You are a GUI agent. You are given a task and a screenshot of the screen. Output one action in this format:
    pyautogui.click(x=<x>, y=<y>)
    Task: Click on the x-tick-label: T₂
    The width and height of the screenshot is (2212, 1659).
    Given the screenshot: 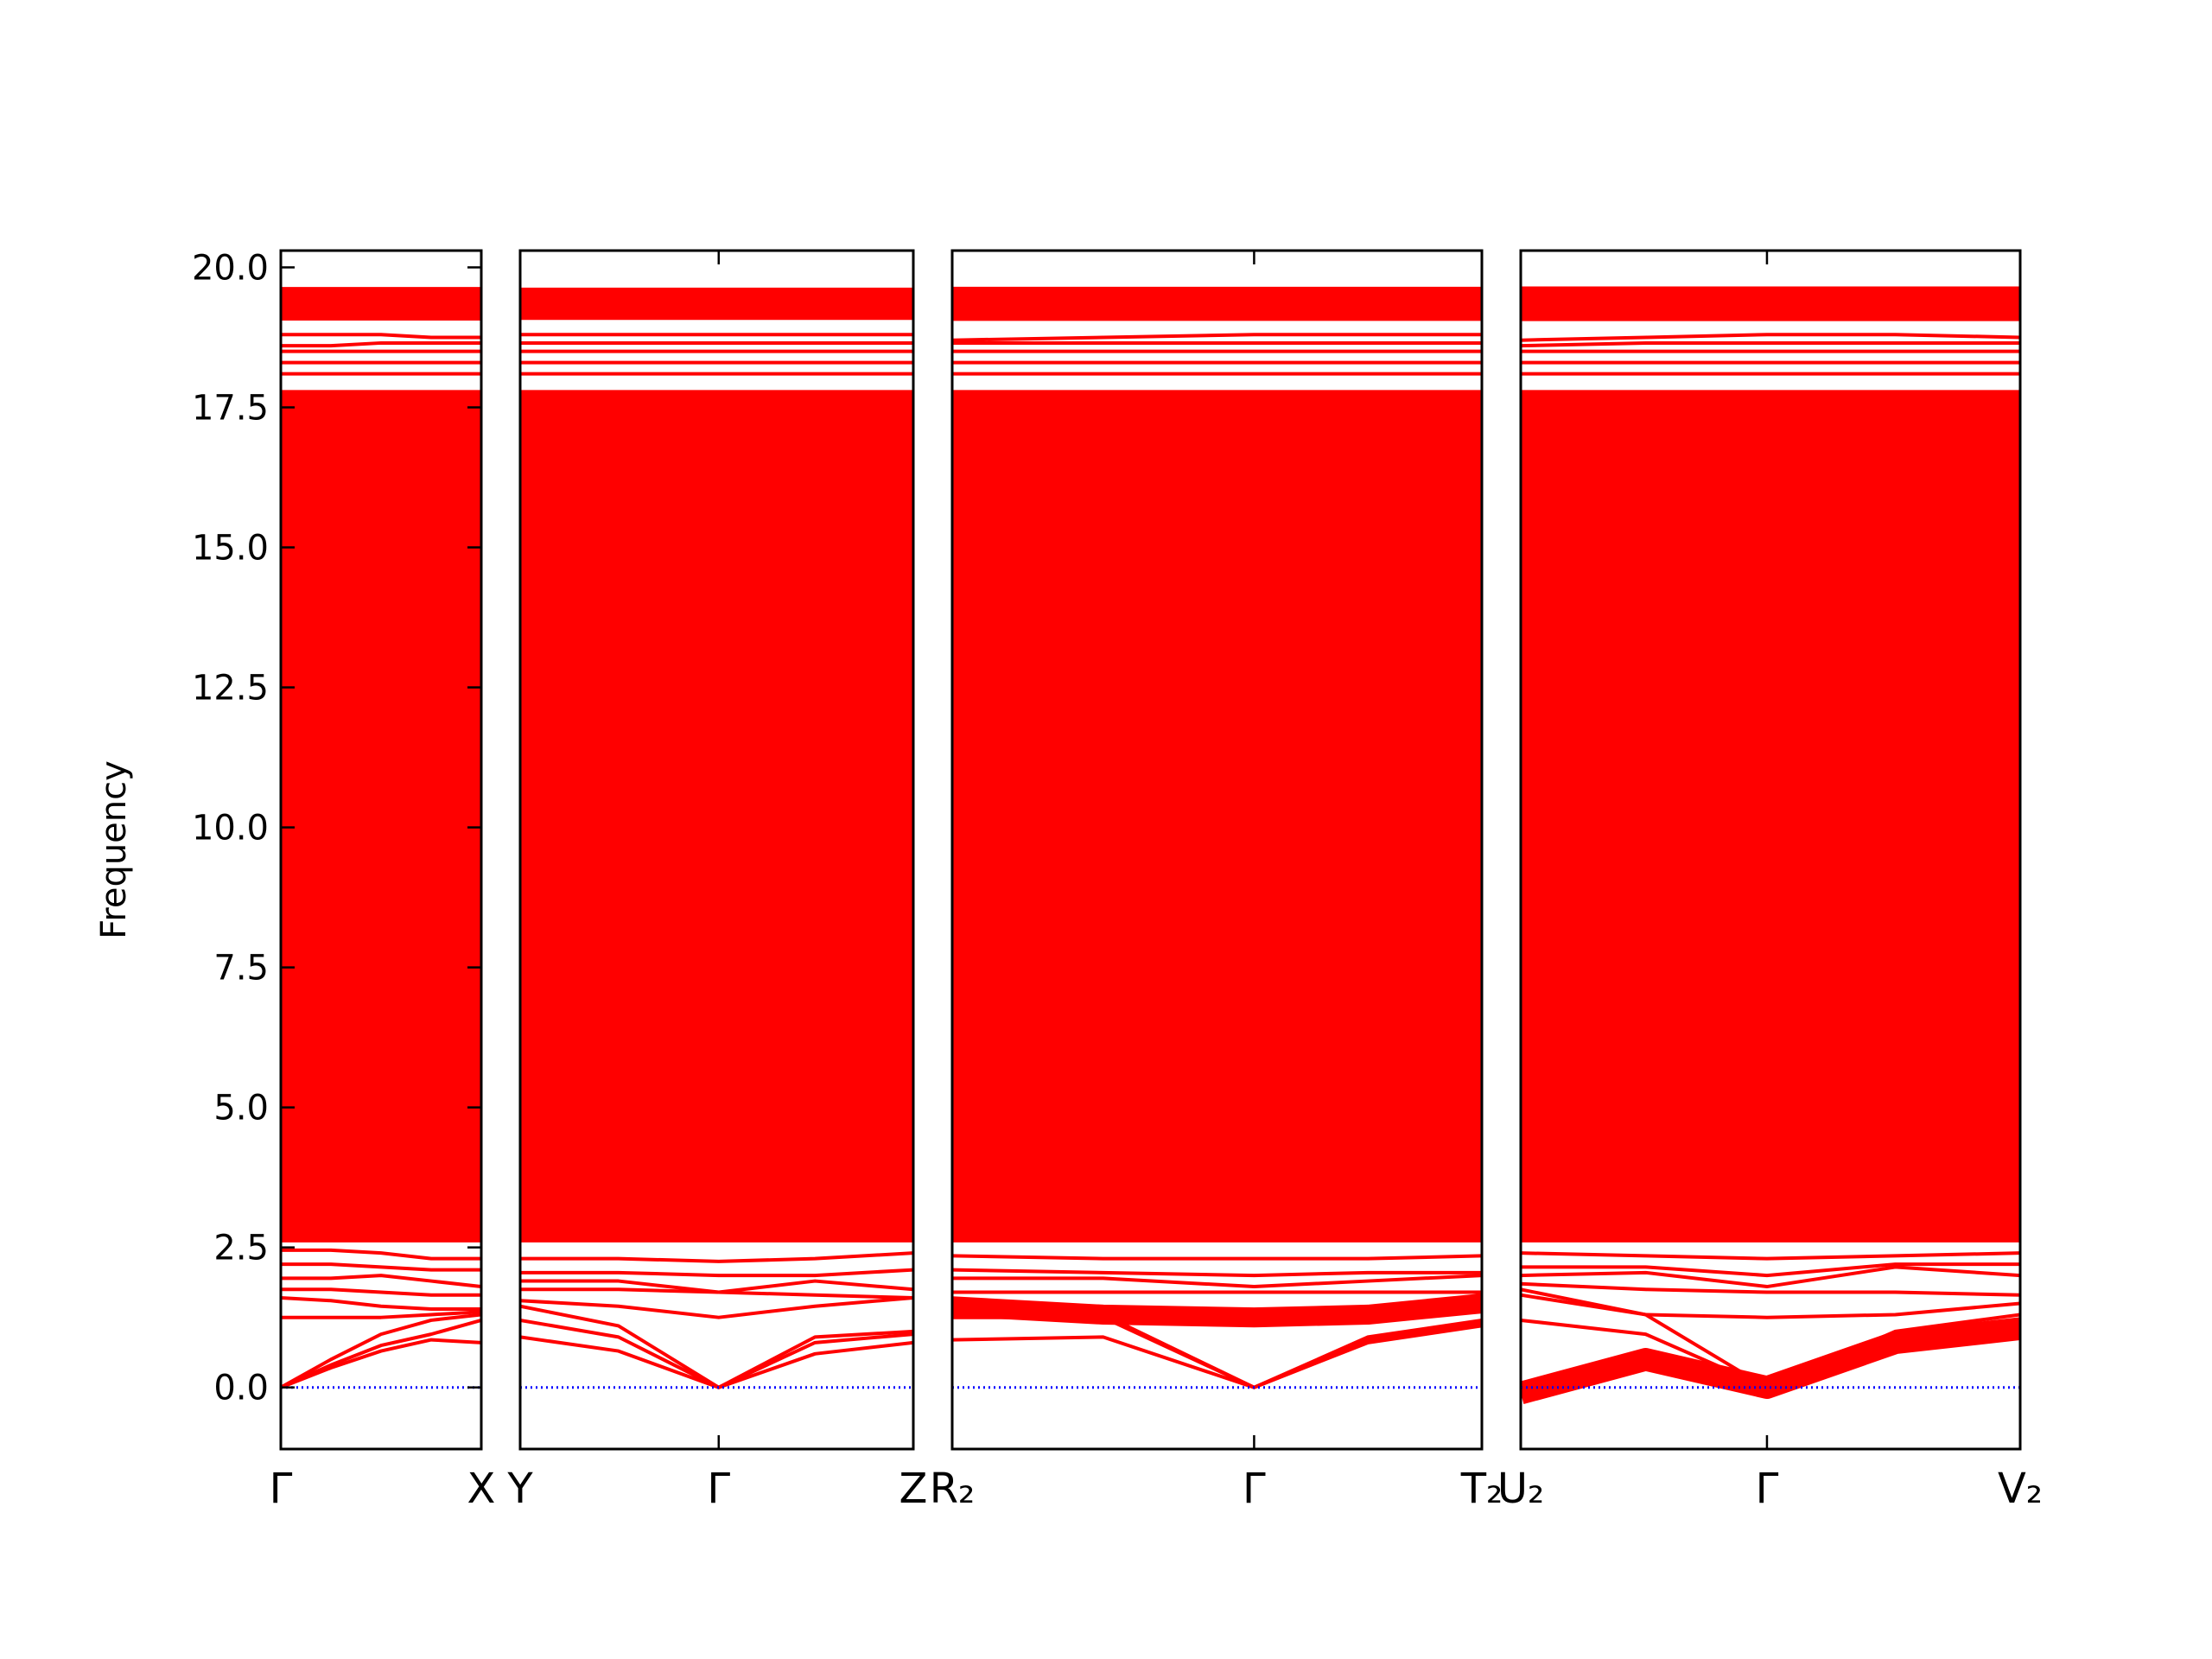 What is the action you would take?
    pyautogui.click(x=1481, y=1489)
    